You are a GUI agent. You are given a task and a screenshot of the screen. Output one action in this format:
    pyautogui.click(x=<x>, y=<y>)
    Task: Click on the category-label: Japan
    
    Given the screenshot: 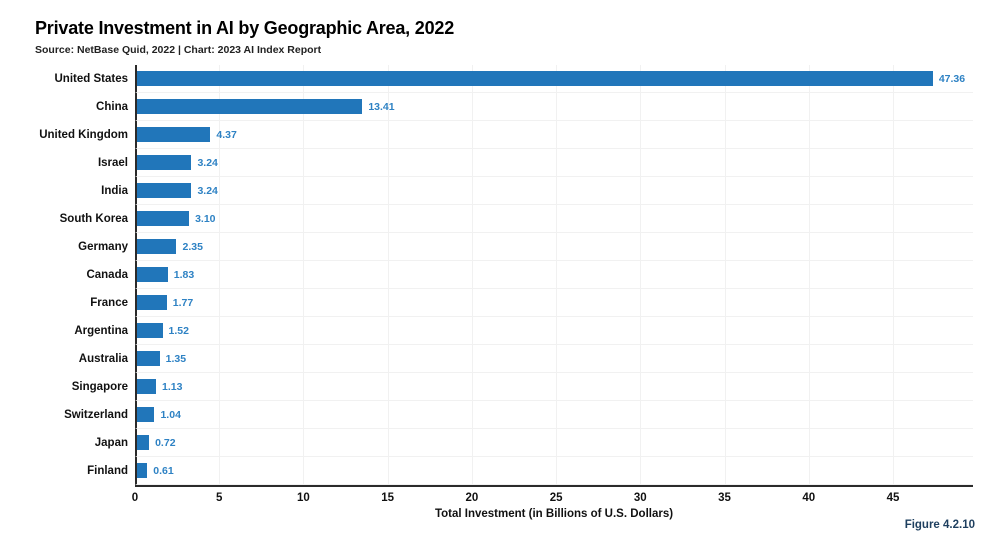 What is the action you would take?
    pyautogui.click(x=111, y=443)
    